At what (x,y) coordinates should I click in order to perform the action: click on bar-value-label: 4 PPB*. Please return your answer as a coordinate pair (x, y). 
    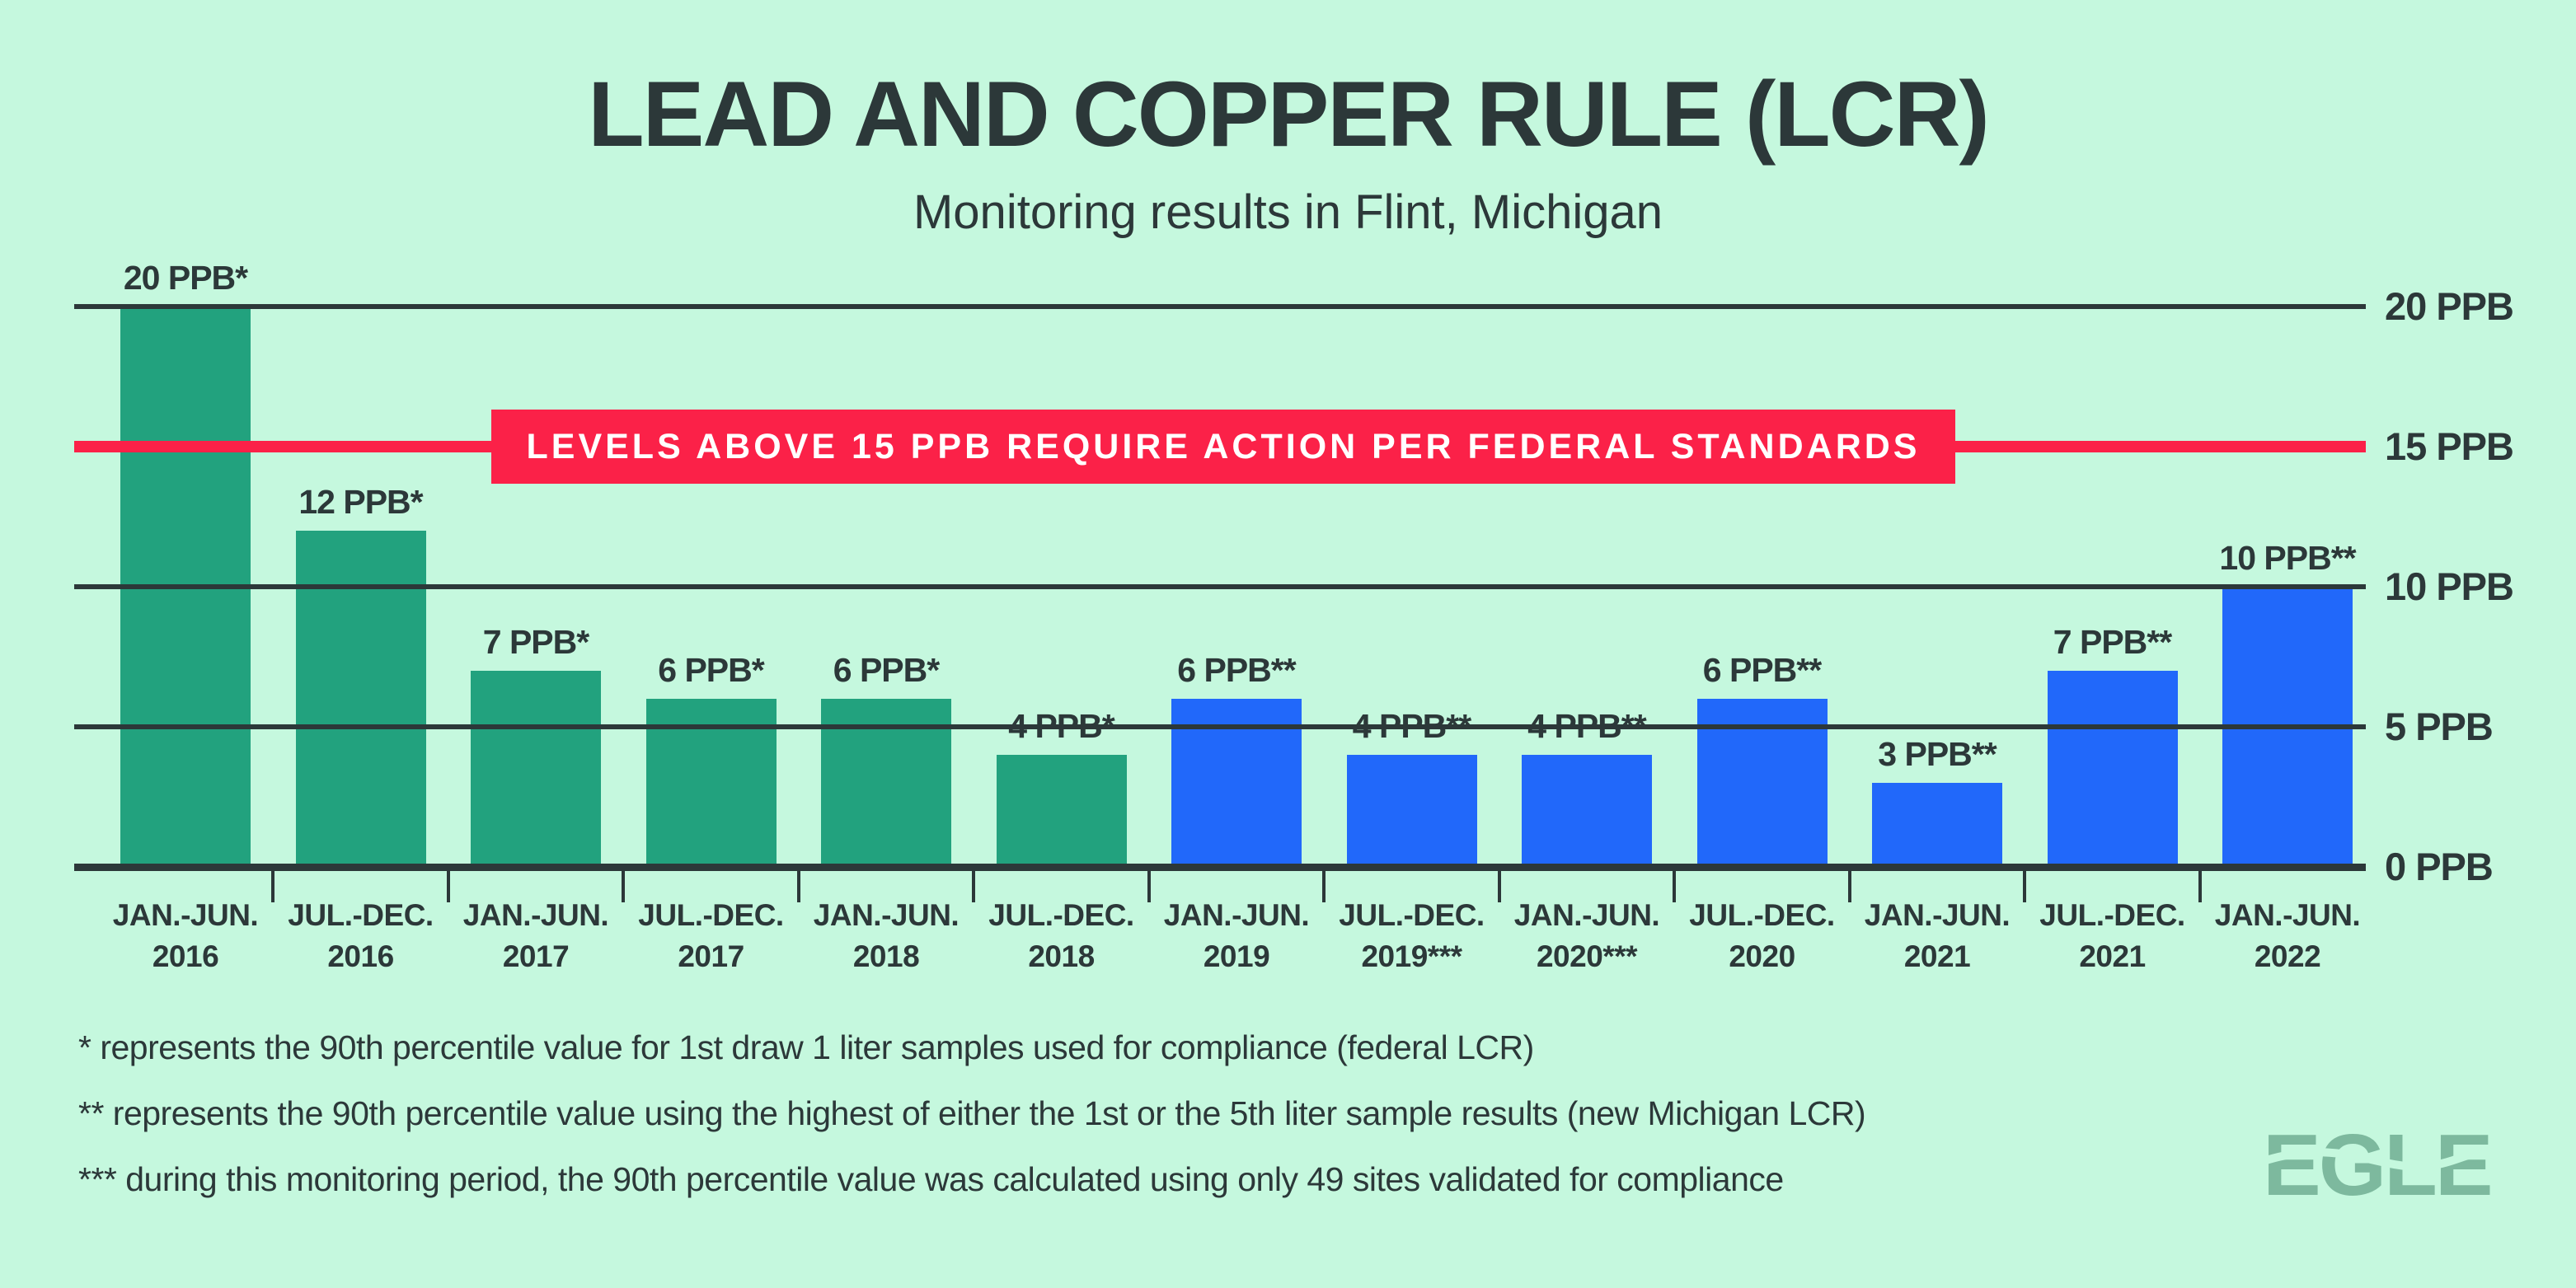
    Looking at the image, I should click on (1061, 726).